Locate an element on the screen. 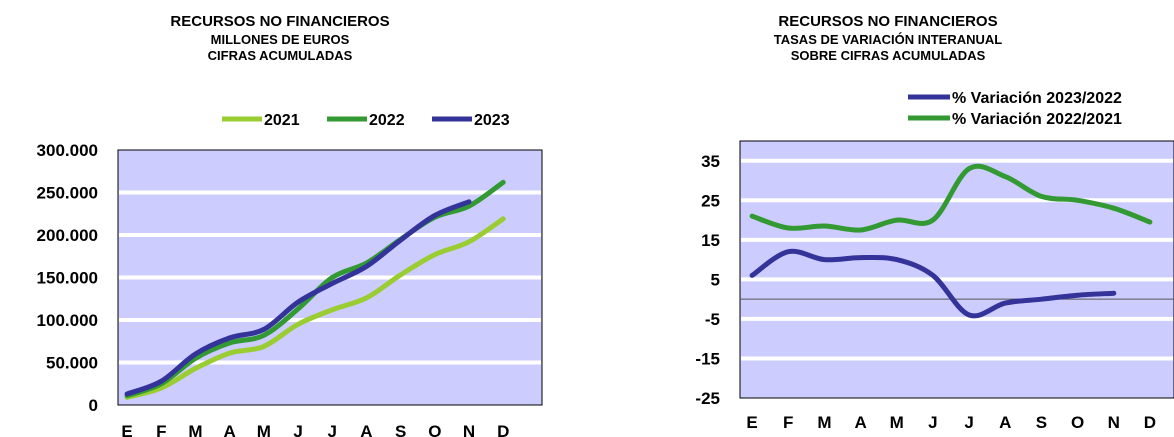  y-tick-label: 15 is located at coordinates (710, 240).